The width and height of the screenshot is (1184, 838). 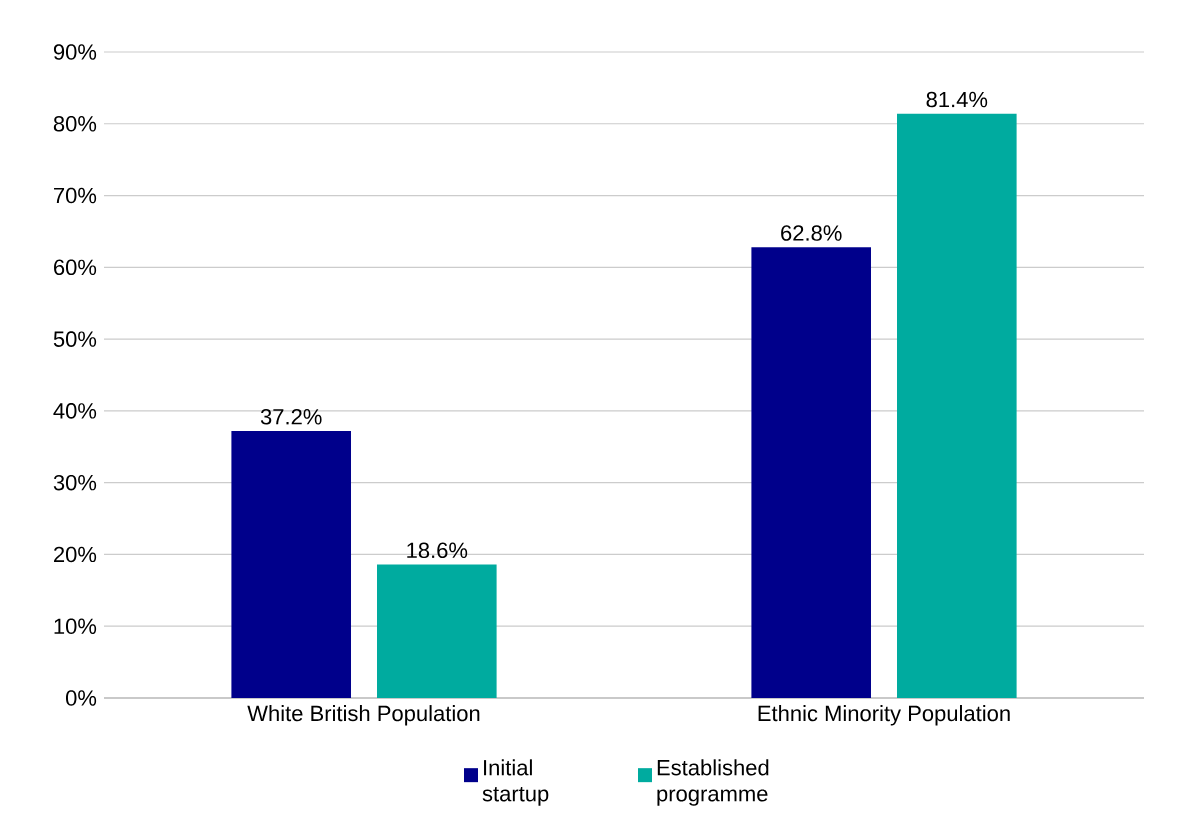 What do you see at coordinates (811, 233) in the screenshot?
I see `data-label: 62.8%` at bounding box center [811, 233].